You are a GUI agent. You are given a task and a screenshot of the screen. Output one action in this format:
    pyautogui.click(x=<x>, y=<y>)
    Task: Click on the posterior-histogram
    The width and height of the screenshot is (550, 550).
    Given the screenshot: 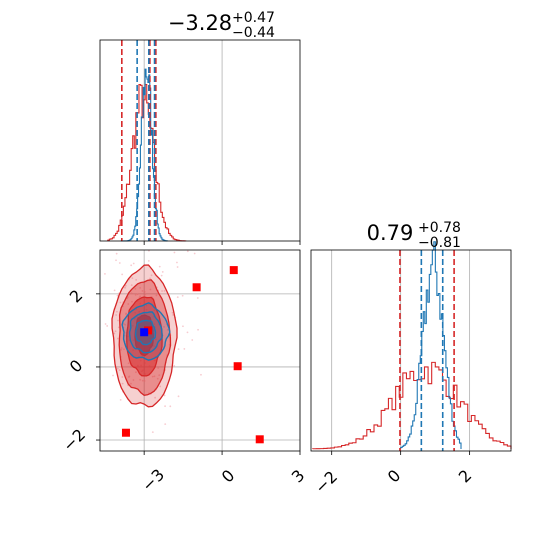 What is the action you would take?
    pyautogui.click(x=431, y=345)
    